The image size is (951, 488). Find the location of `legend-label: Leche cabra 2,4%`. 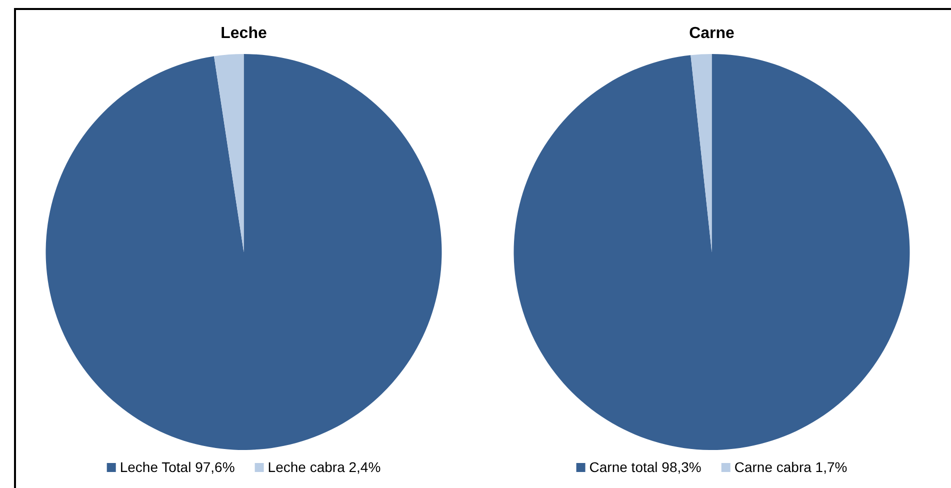

legend-label: Leche cabra 2,4% is located at coordinates (324, 467).